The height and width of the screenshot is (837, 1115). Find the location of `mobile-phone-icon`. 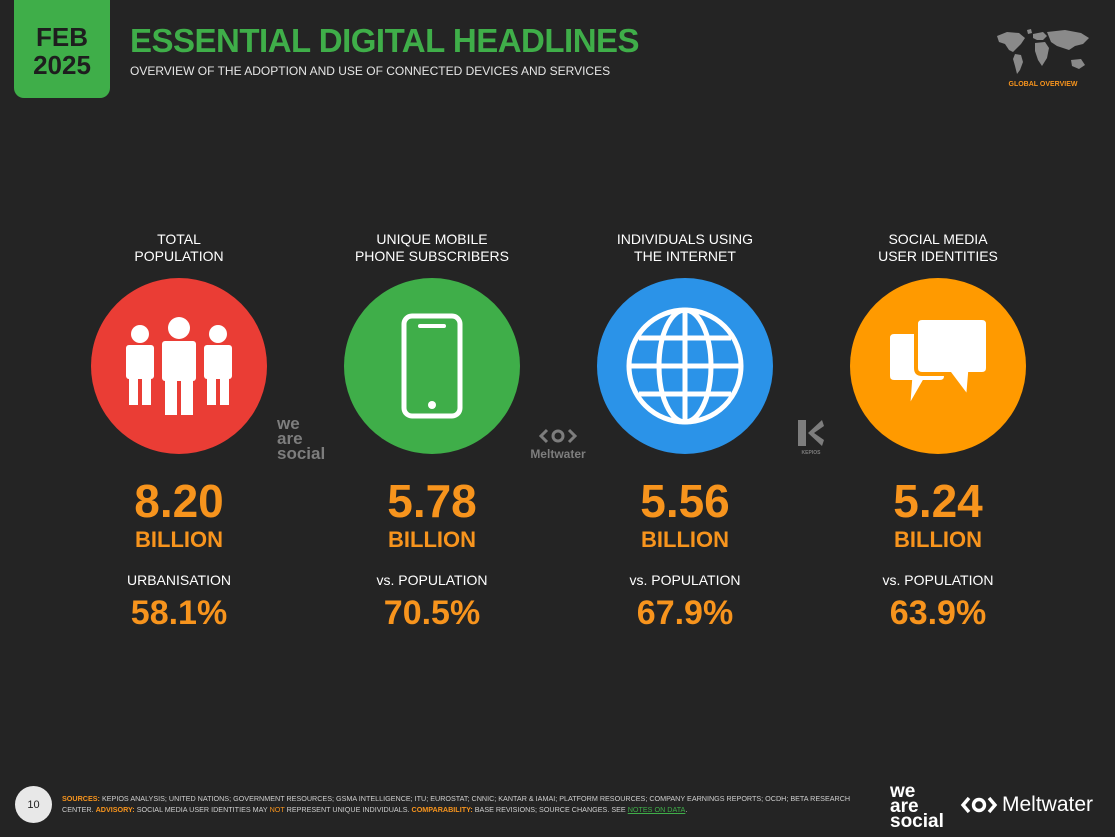

mobile-phone-icon is located at coordinates (432, 366).